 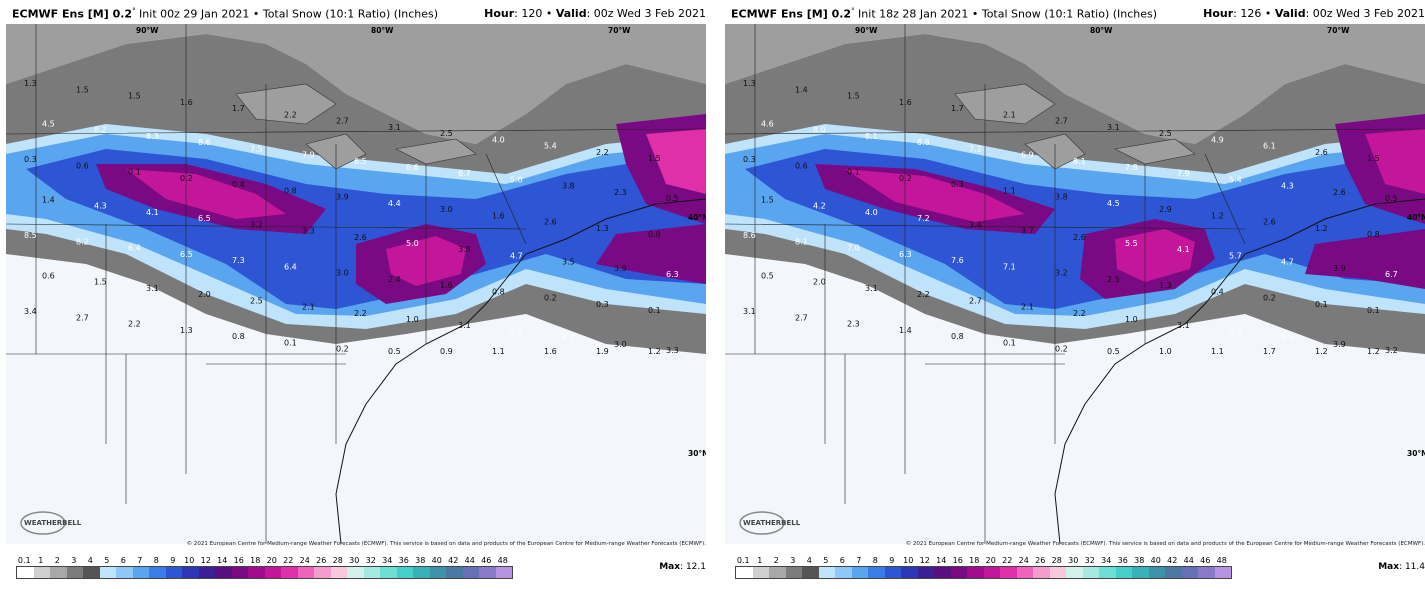 What do you see at coordinates (767, 199) in the screenshot?
I see `snow-value-label: 1.5` at bounding box center [767, 199].